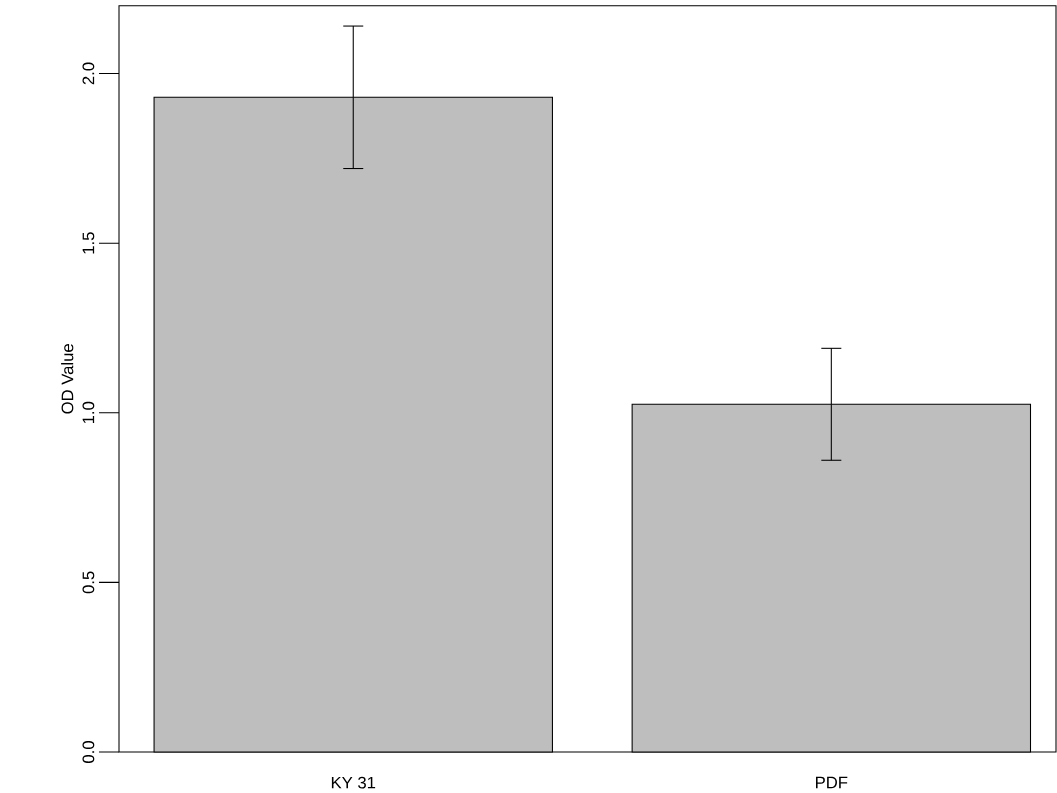 This screenshot has height=793, width=1057. What do you see at coordinates (88, 73) in the screenshot?
I see `y-tick-label: 2.0` at bounding box center [88, 73].